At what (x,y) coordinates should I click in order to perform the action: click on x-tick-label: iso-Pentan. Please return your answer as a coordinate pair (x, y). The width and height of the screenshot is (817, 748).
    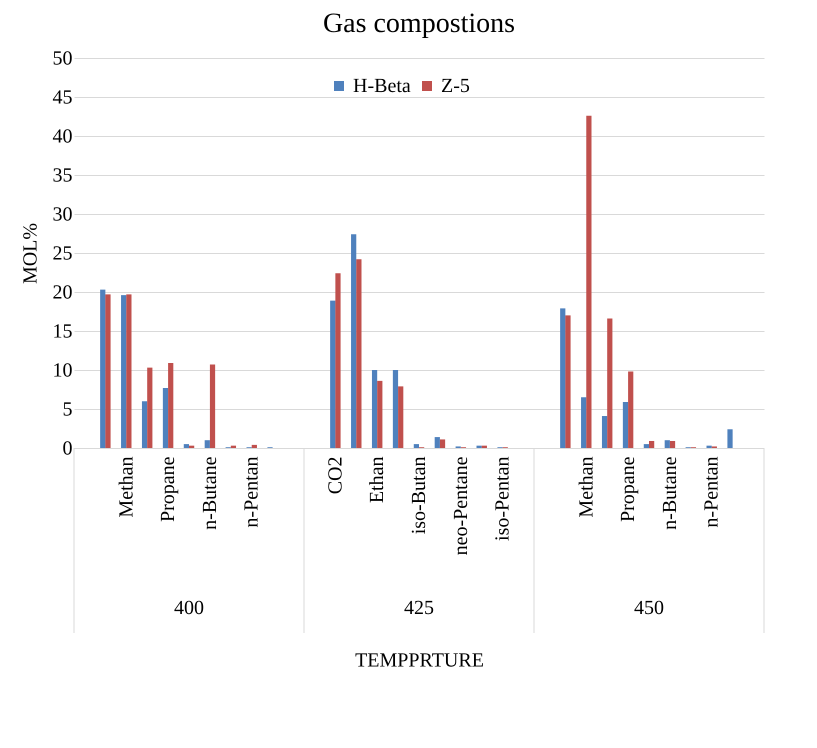
    Looking at the image, I should click on (503, 498).